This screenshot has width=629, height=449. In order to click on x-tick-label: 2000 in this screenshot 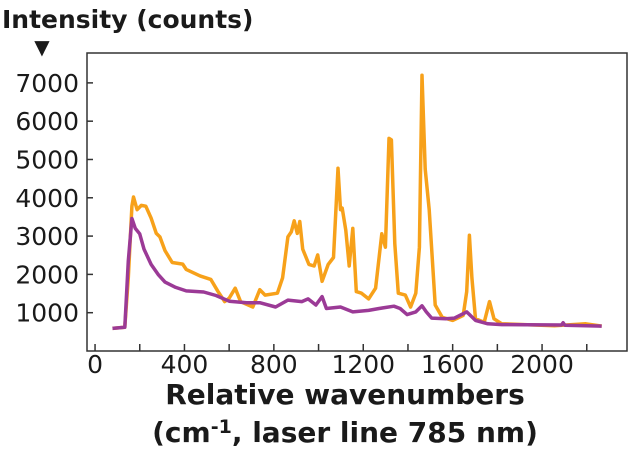, I will do `click(542, 364)`.